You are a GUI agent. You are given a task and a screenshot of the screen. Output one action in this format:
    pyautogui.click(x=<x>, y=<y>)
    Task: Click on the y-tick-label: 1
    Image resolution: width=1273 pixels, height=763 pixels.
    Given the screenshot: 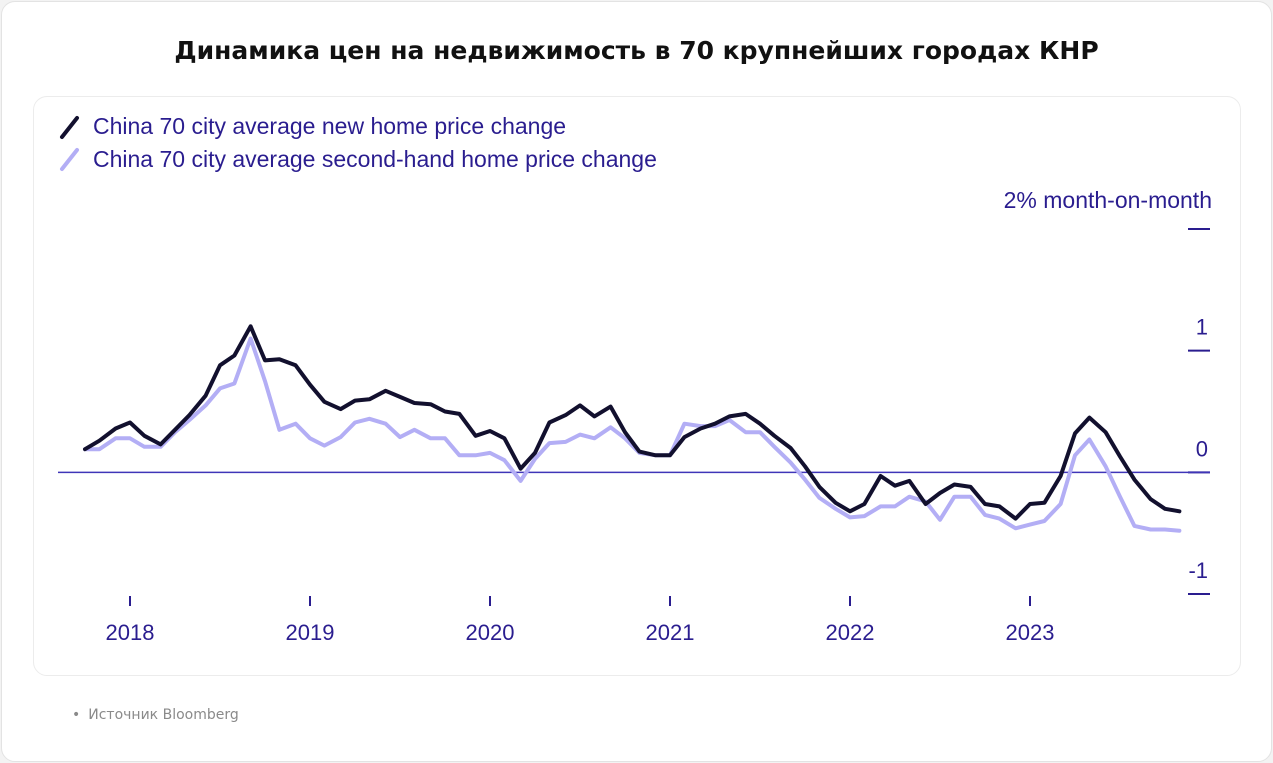 What is the action you would take?
    pyautogui.click(x=1202, y=327)
    